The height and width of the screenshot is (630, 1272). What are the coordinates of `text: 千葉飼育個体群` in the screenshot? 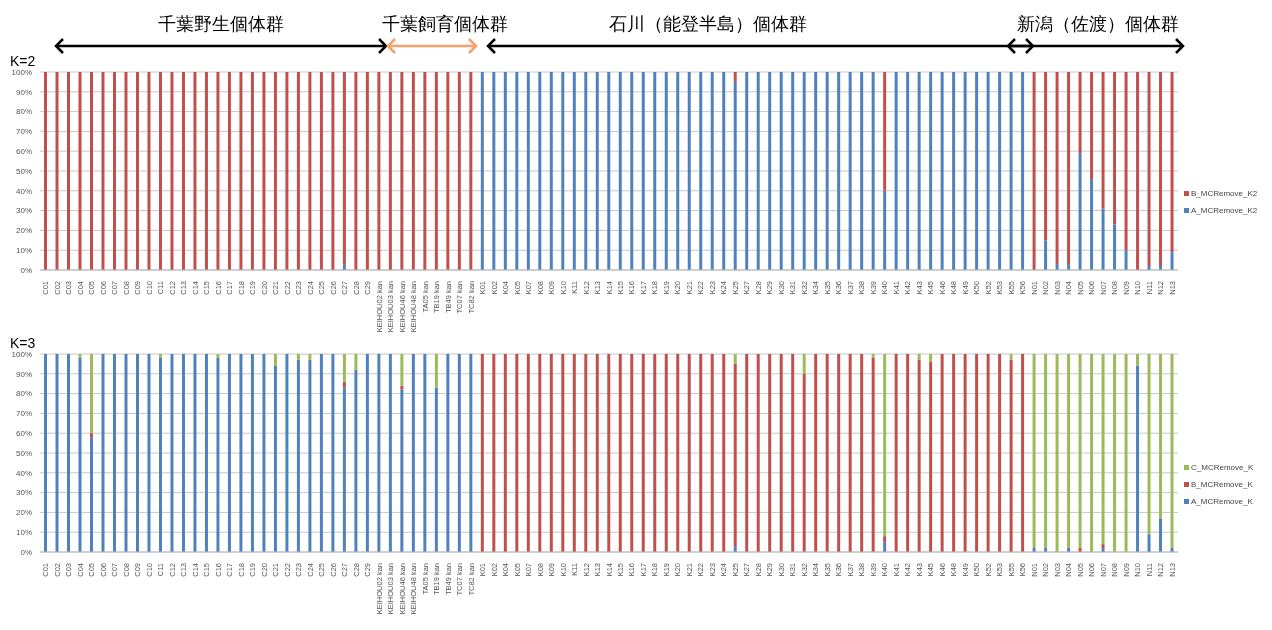 It's located at (445, 24).